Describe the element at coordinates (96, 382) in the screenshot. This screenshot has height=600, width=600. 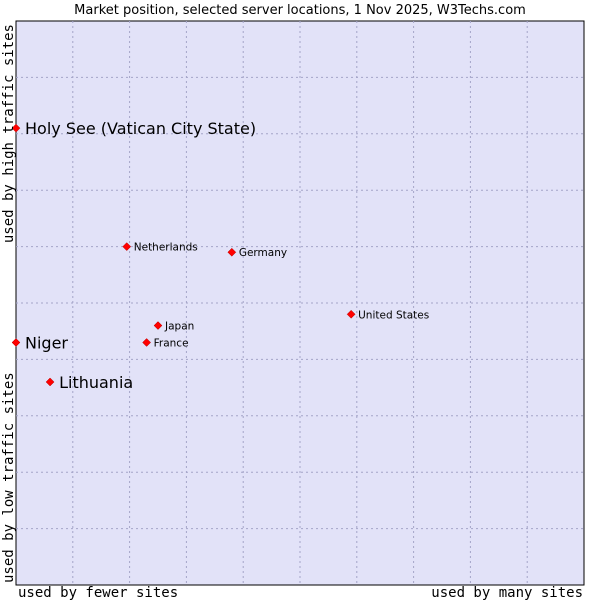
I see `data-point-label: Lithuania` at that location.